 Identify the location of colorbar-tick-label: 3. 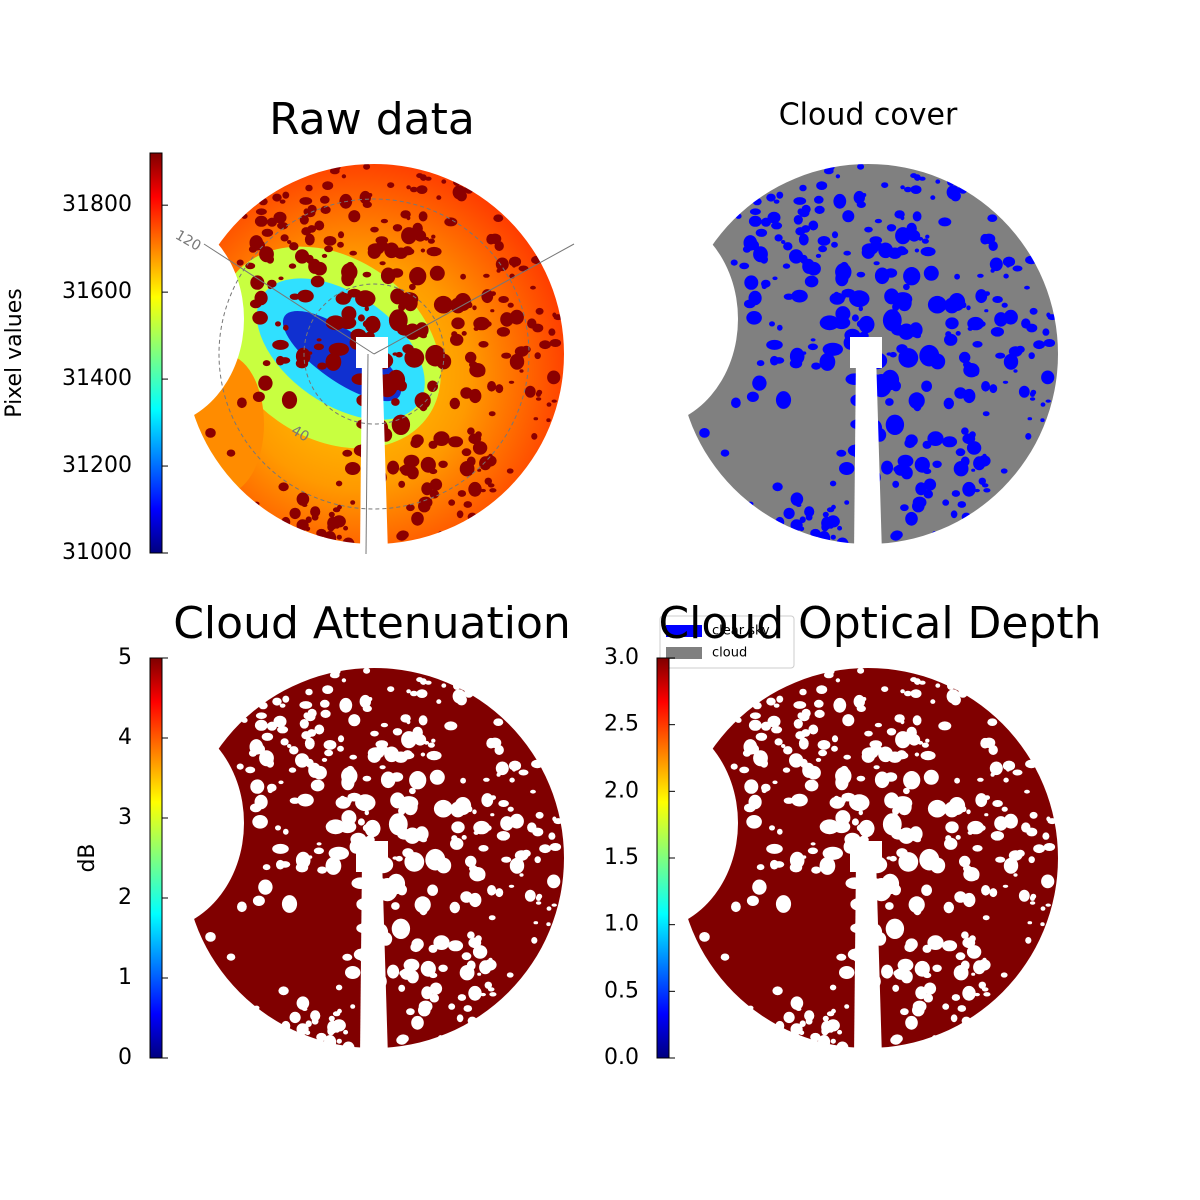
(125, 817).